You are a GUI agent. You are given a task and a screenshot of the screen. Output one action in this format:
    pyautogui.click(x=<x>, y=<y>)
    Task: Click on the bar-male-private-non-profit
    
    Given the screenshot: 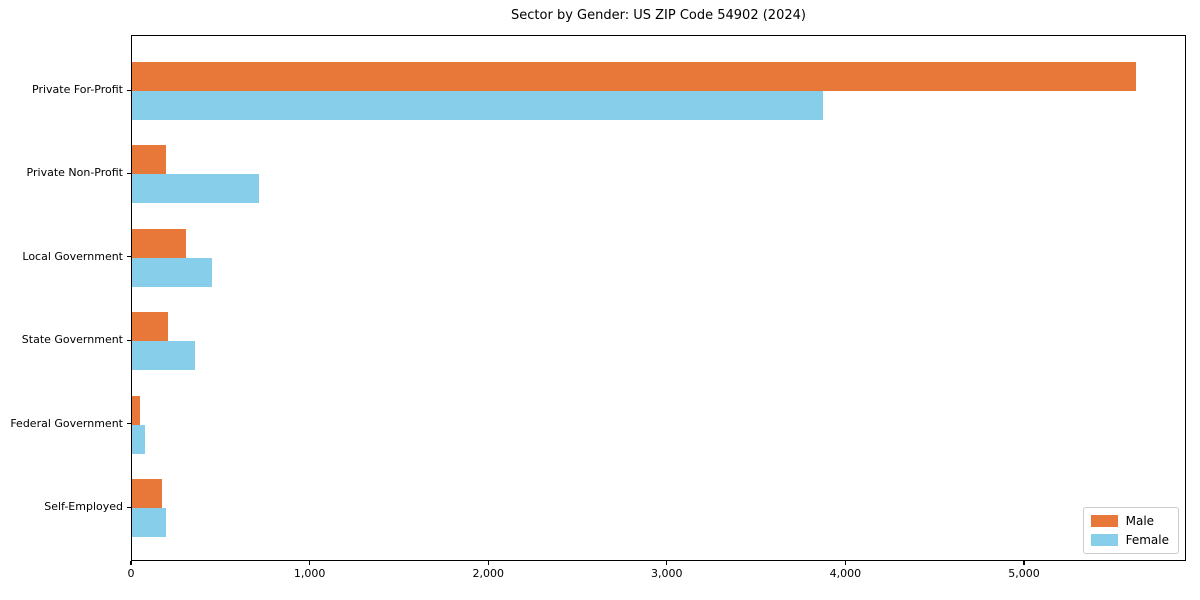 What is the action you would take?
    pyautogui.click(x=149, y=160)
    